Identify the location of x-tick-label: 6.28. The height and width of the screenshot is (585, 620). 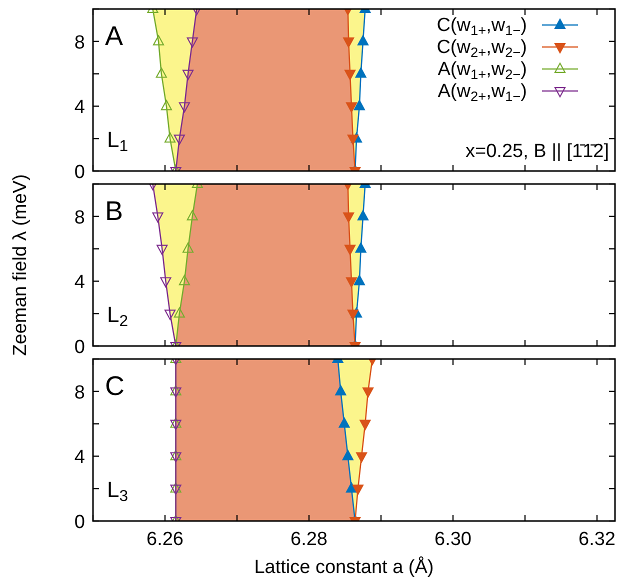
(309, 539).